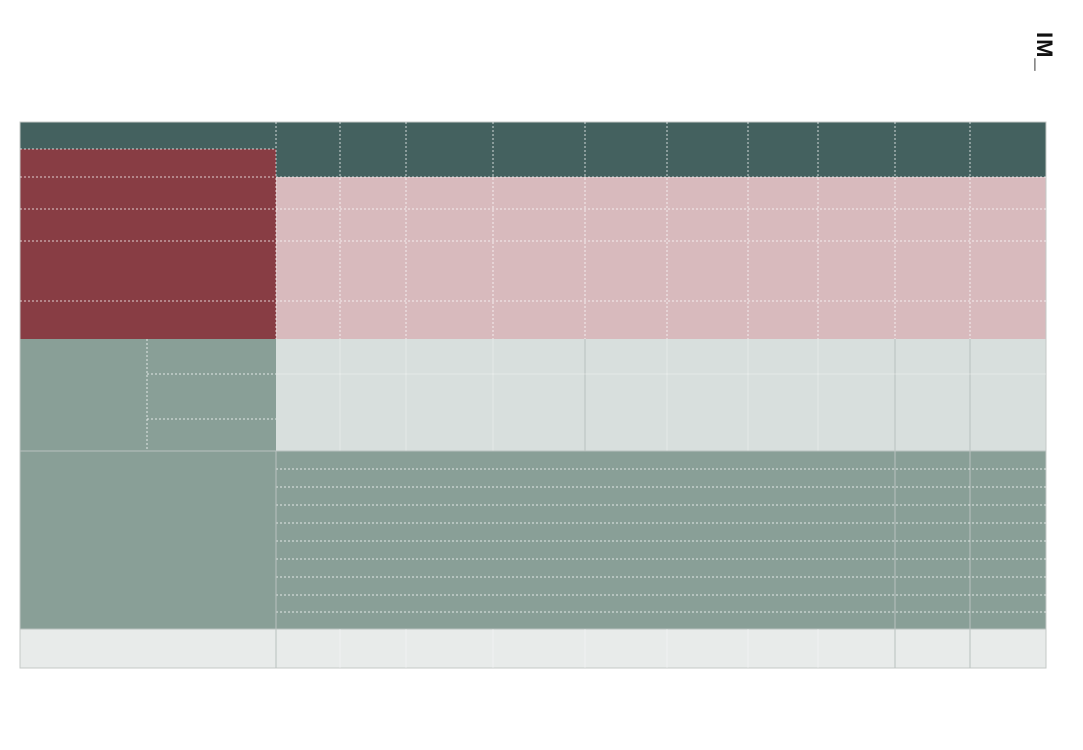  I want to click on left-gray-block, so click(148, 484).